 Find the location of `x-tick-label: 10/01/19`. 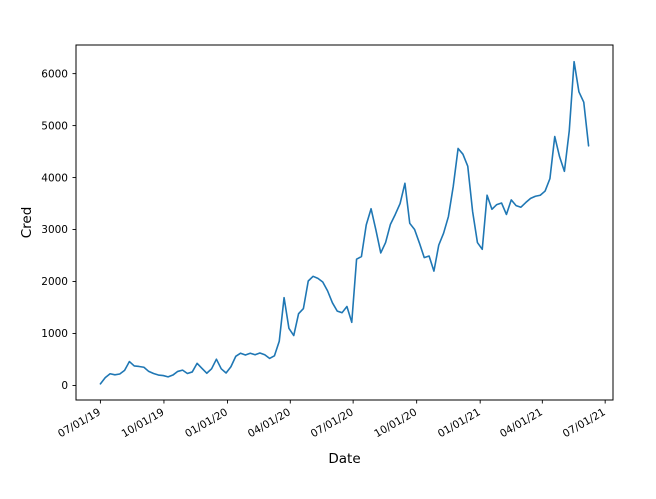

x-tick-label: 10/01/19 is located at coordinates (143, 423).